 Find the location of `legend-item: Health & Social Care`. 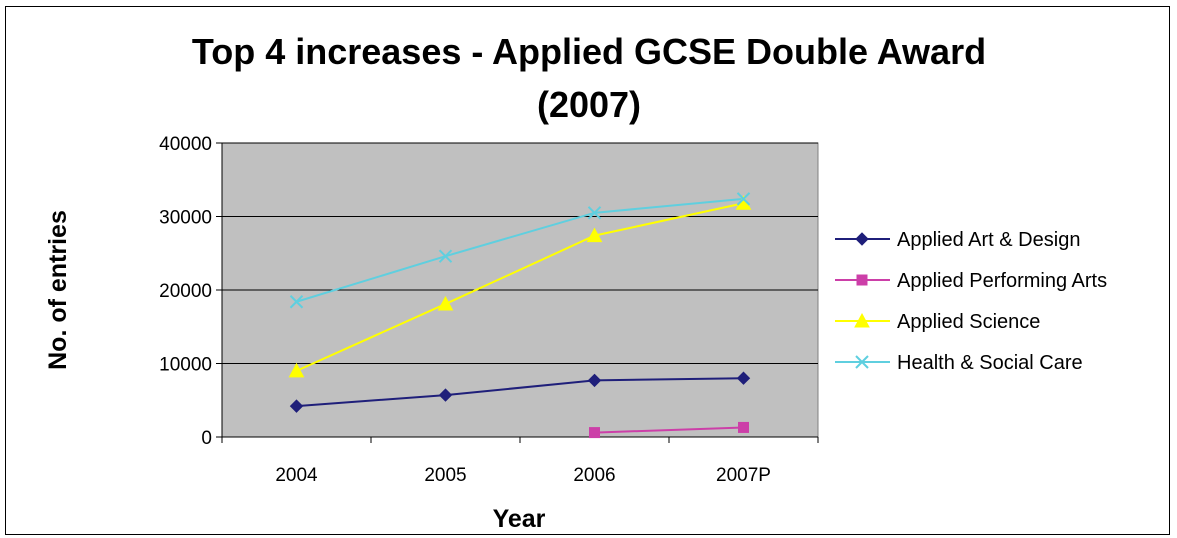

legend-item: Health & Social Care is located at coordinates (959, 363).